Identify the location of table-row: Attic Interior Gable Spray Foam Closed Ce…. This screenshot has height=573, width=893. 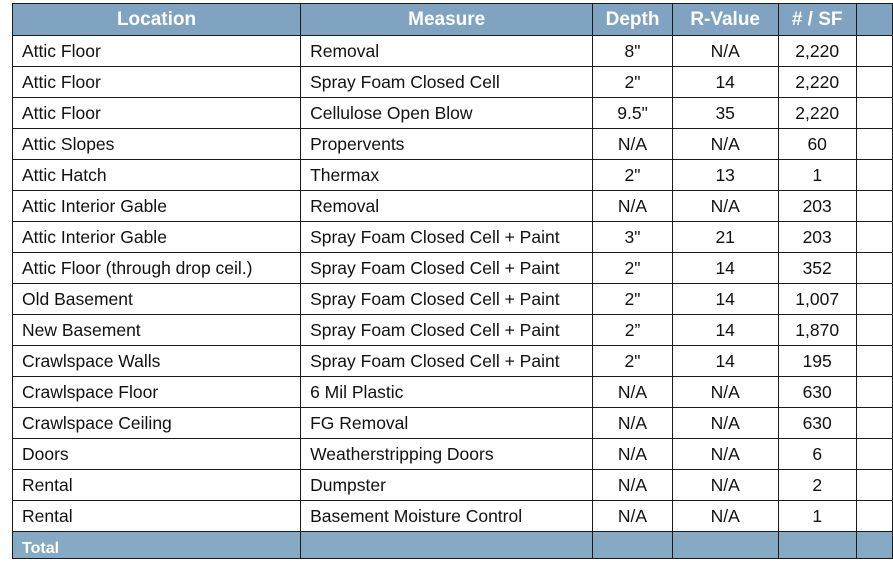
(452, 237).